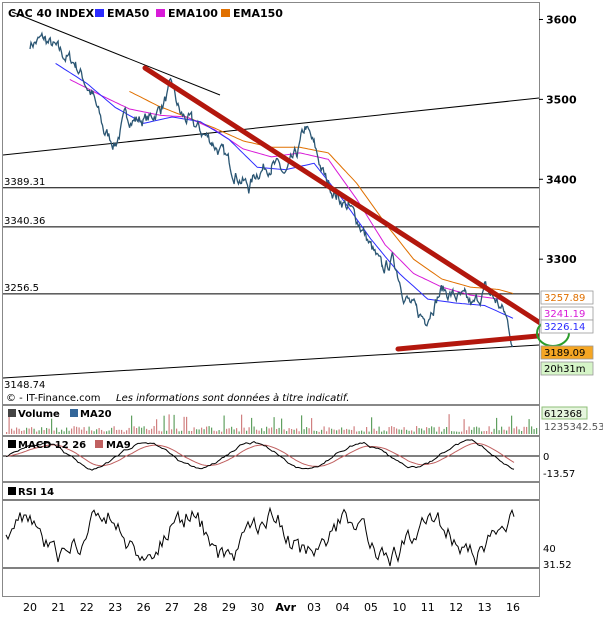  Describe the element at coordinates (260, 536) in the screenshot. I see `rsi-line` at that location.